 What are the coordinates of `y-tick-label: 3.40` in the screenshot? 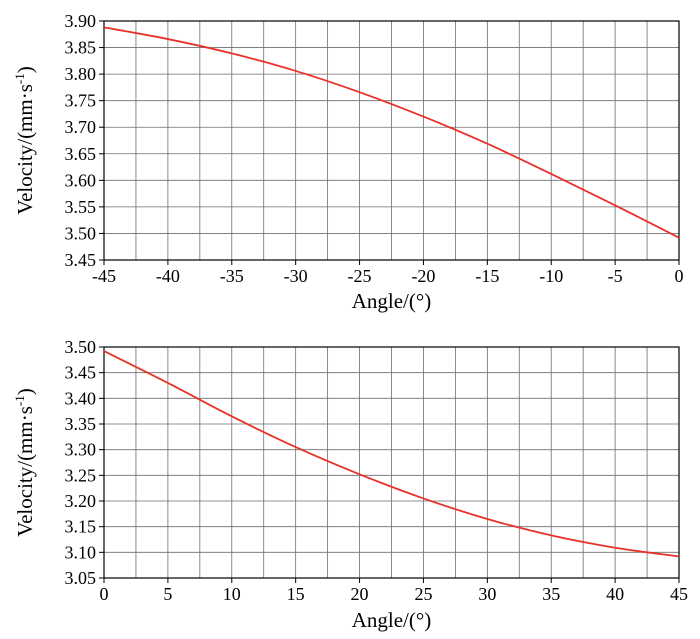 It's located at (81, 398).